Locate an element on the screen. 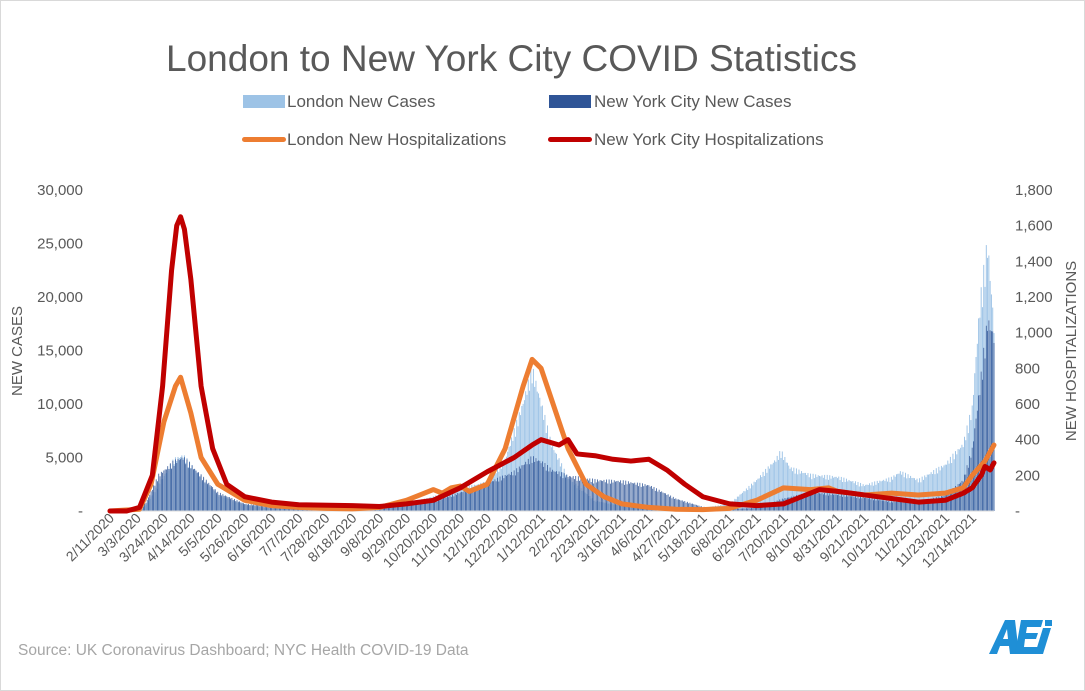 The height and width of the screenshot is (691, 1085). y-tick-label-right: 1,800 is located at coordinates (1034, 190).